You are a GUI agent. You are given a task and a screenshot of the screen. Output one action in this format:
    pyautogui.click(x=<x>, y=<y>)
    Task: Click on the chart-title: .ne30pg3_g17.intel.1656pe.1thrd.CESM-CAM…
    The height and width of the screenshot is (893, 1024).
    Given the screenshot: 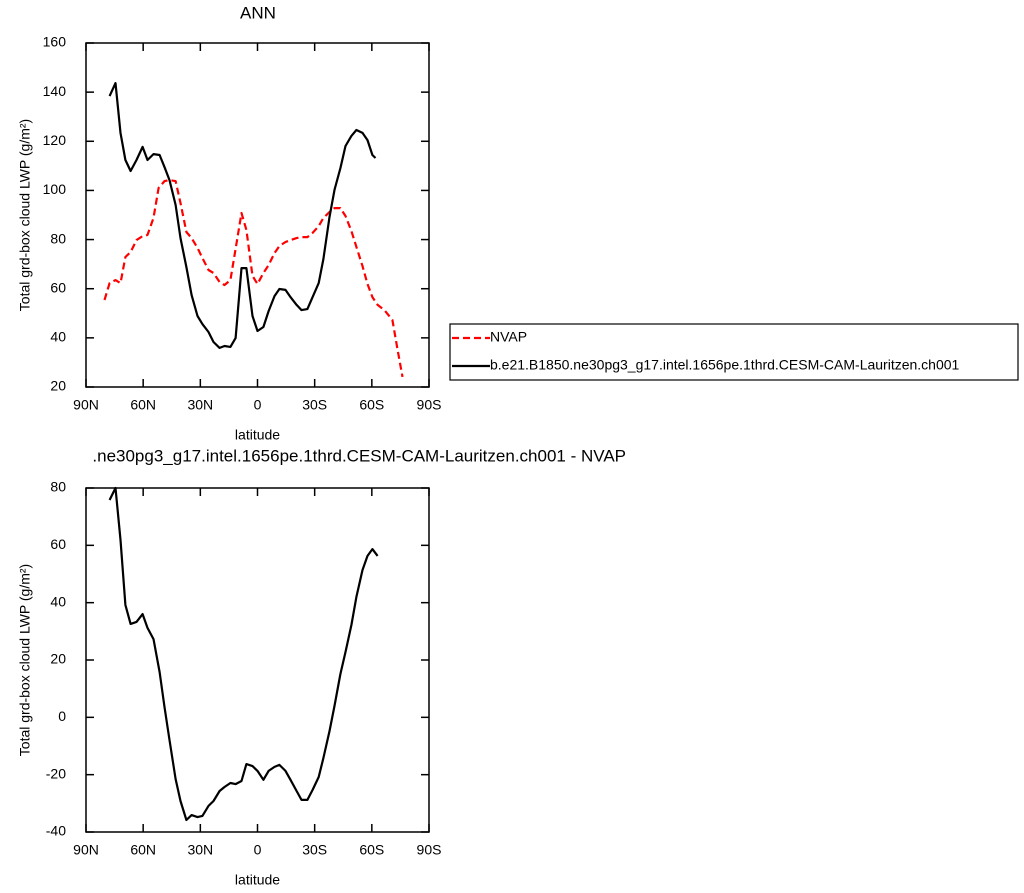 What is the action you would take?
    pyautogui.click(x=359, y=455)
    